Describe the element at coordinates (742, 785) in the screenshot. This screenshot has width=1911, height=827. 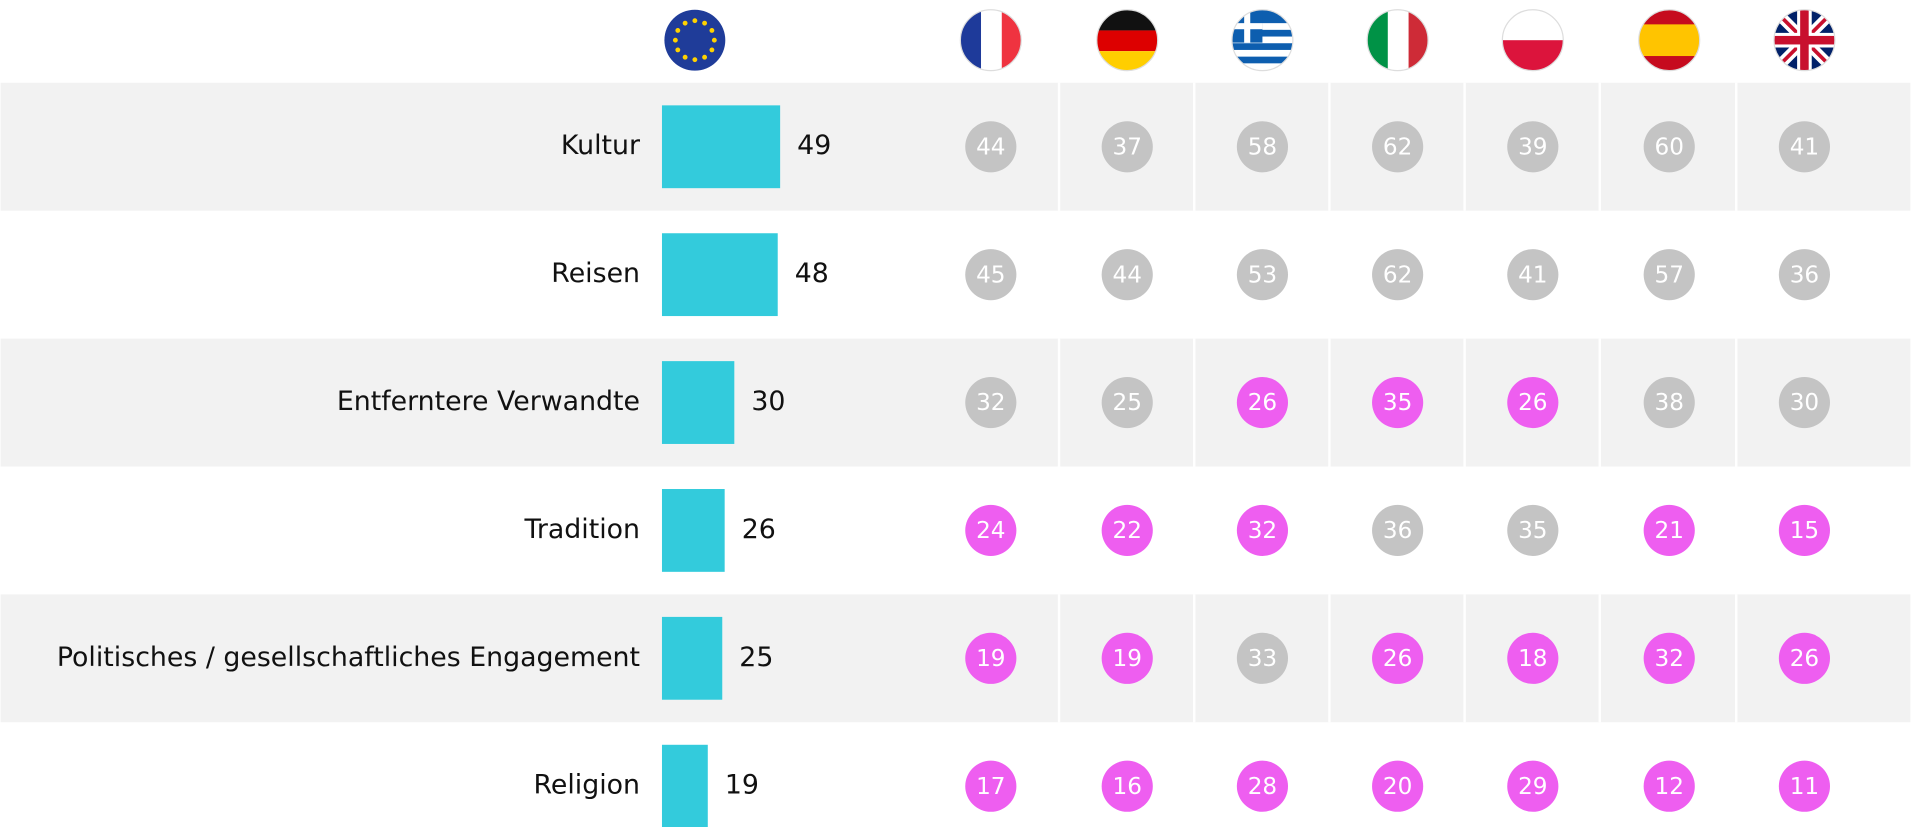
I see `value-label: 19` at that location.